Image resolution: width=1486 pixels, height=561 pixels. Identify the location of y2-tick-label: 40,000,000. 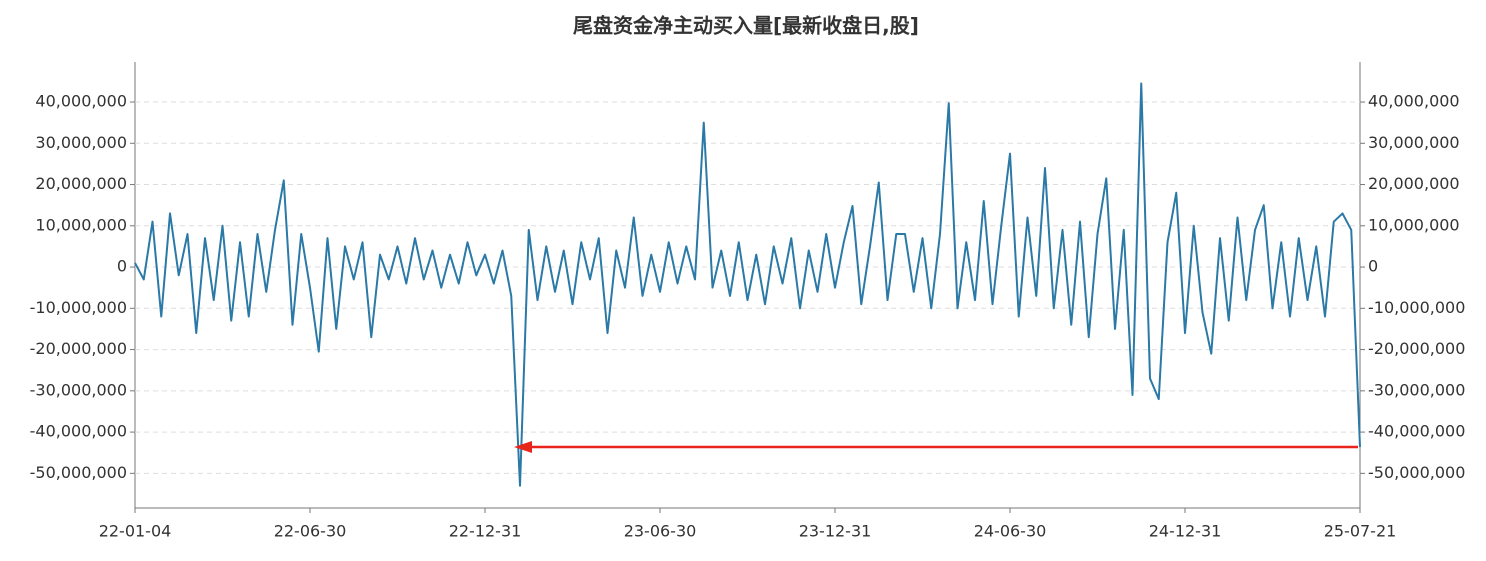
(1414, 101).